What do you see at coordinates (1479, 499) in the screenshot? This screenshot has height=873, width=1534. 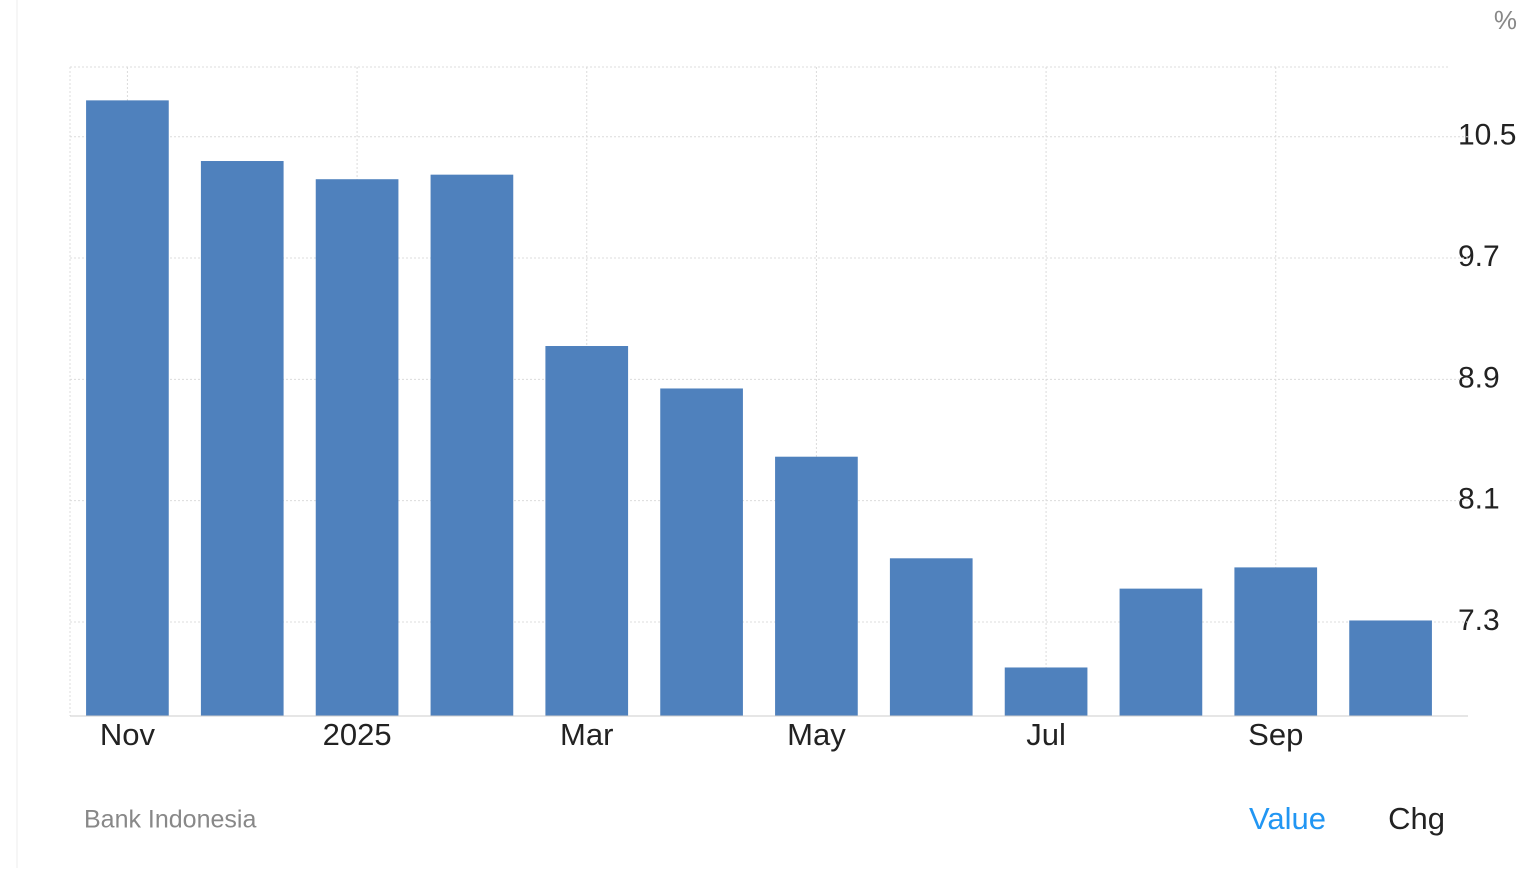 I see `y-tick-label: 8.1` at bounding box center [1479, 499].